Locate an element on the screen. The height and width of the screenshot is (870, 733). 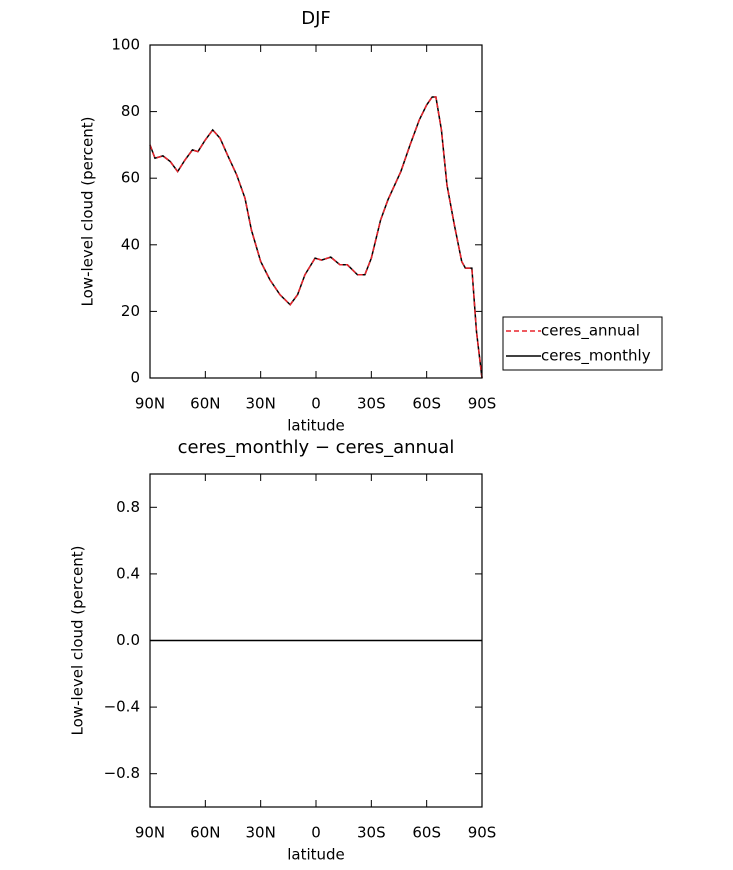
y-tick-label: 100 is located at coordinates (125, 45).